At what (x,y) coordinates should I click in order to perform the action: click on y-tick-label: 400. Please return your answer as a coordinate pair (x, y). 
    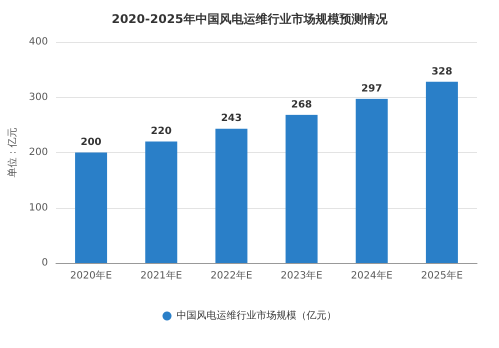
    Looking at the image, I should click on (38, 42).